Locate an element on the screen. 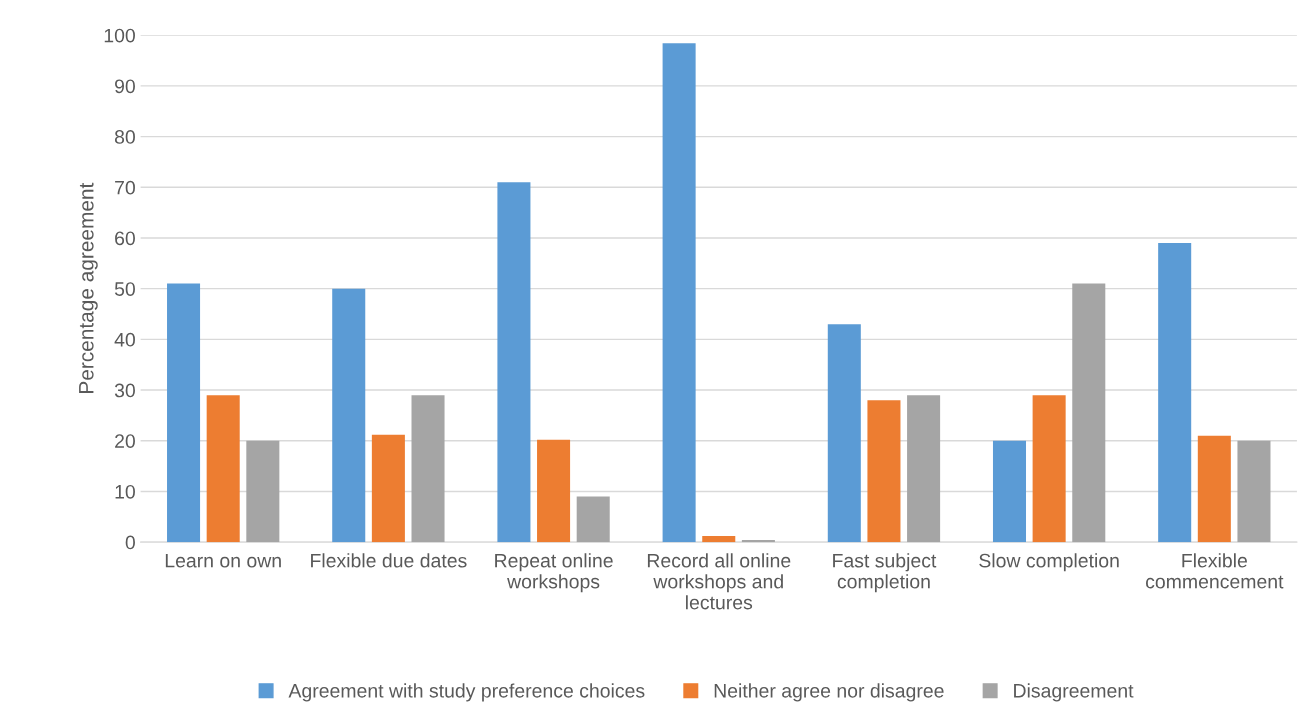  legend-label: Disagreement is located at coordinates (1074, 692).